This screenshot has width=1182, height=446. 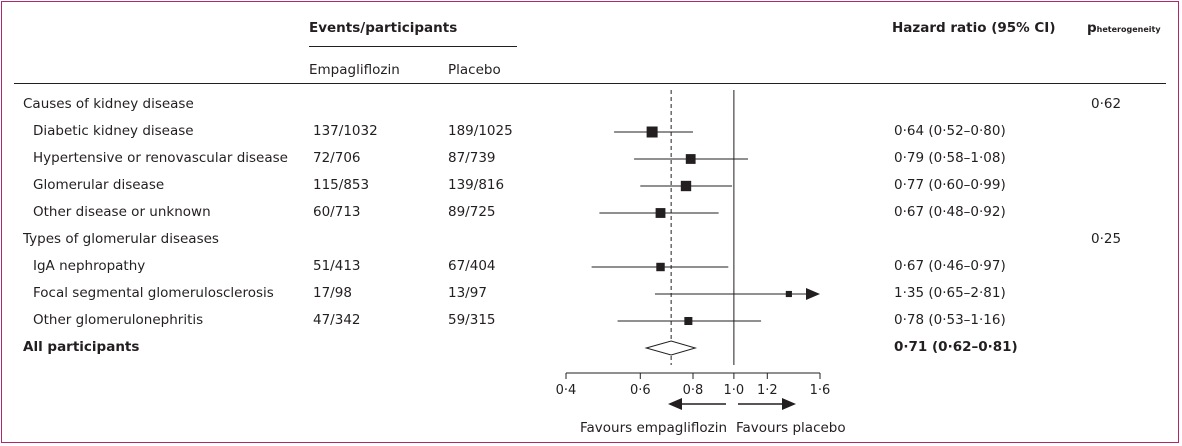 What do you see at coordinates (472, 266) in the screenshot?
I see `row-events-placebo: 67/404` at bounding box center [472, 266].